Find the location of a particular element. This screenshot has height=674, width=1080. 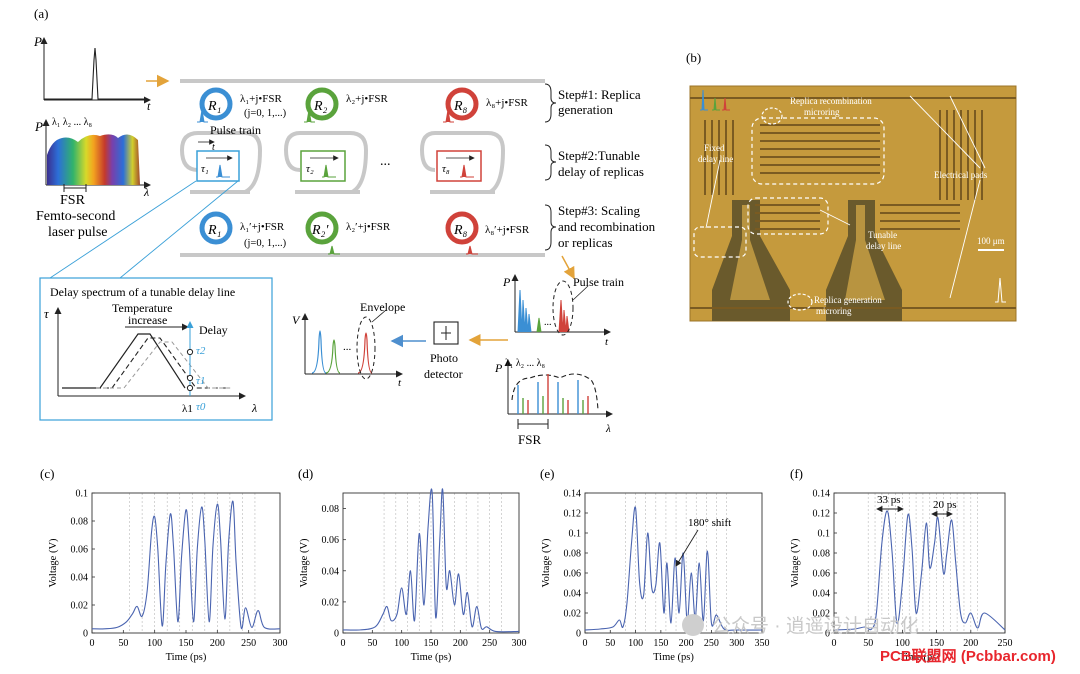

resonator-r1-bottom: R₁ is located at coordinates (216, 228).